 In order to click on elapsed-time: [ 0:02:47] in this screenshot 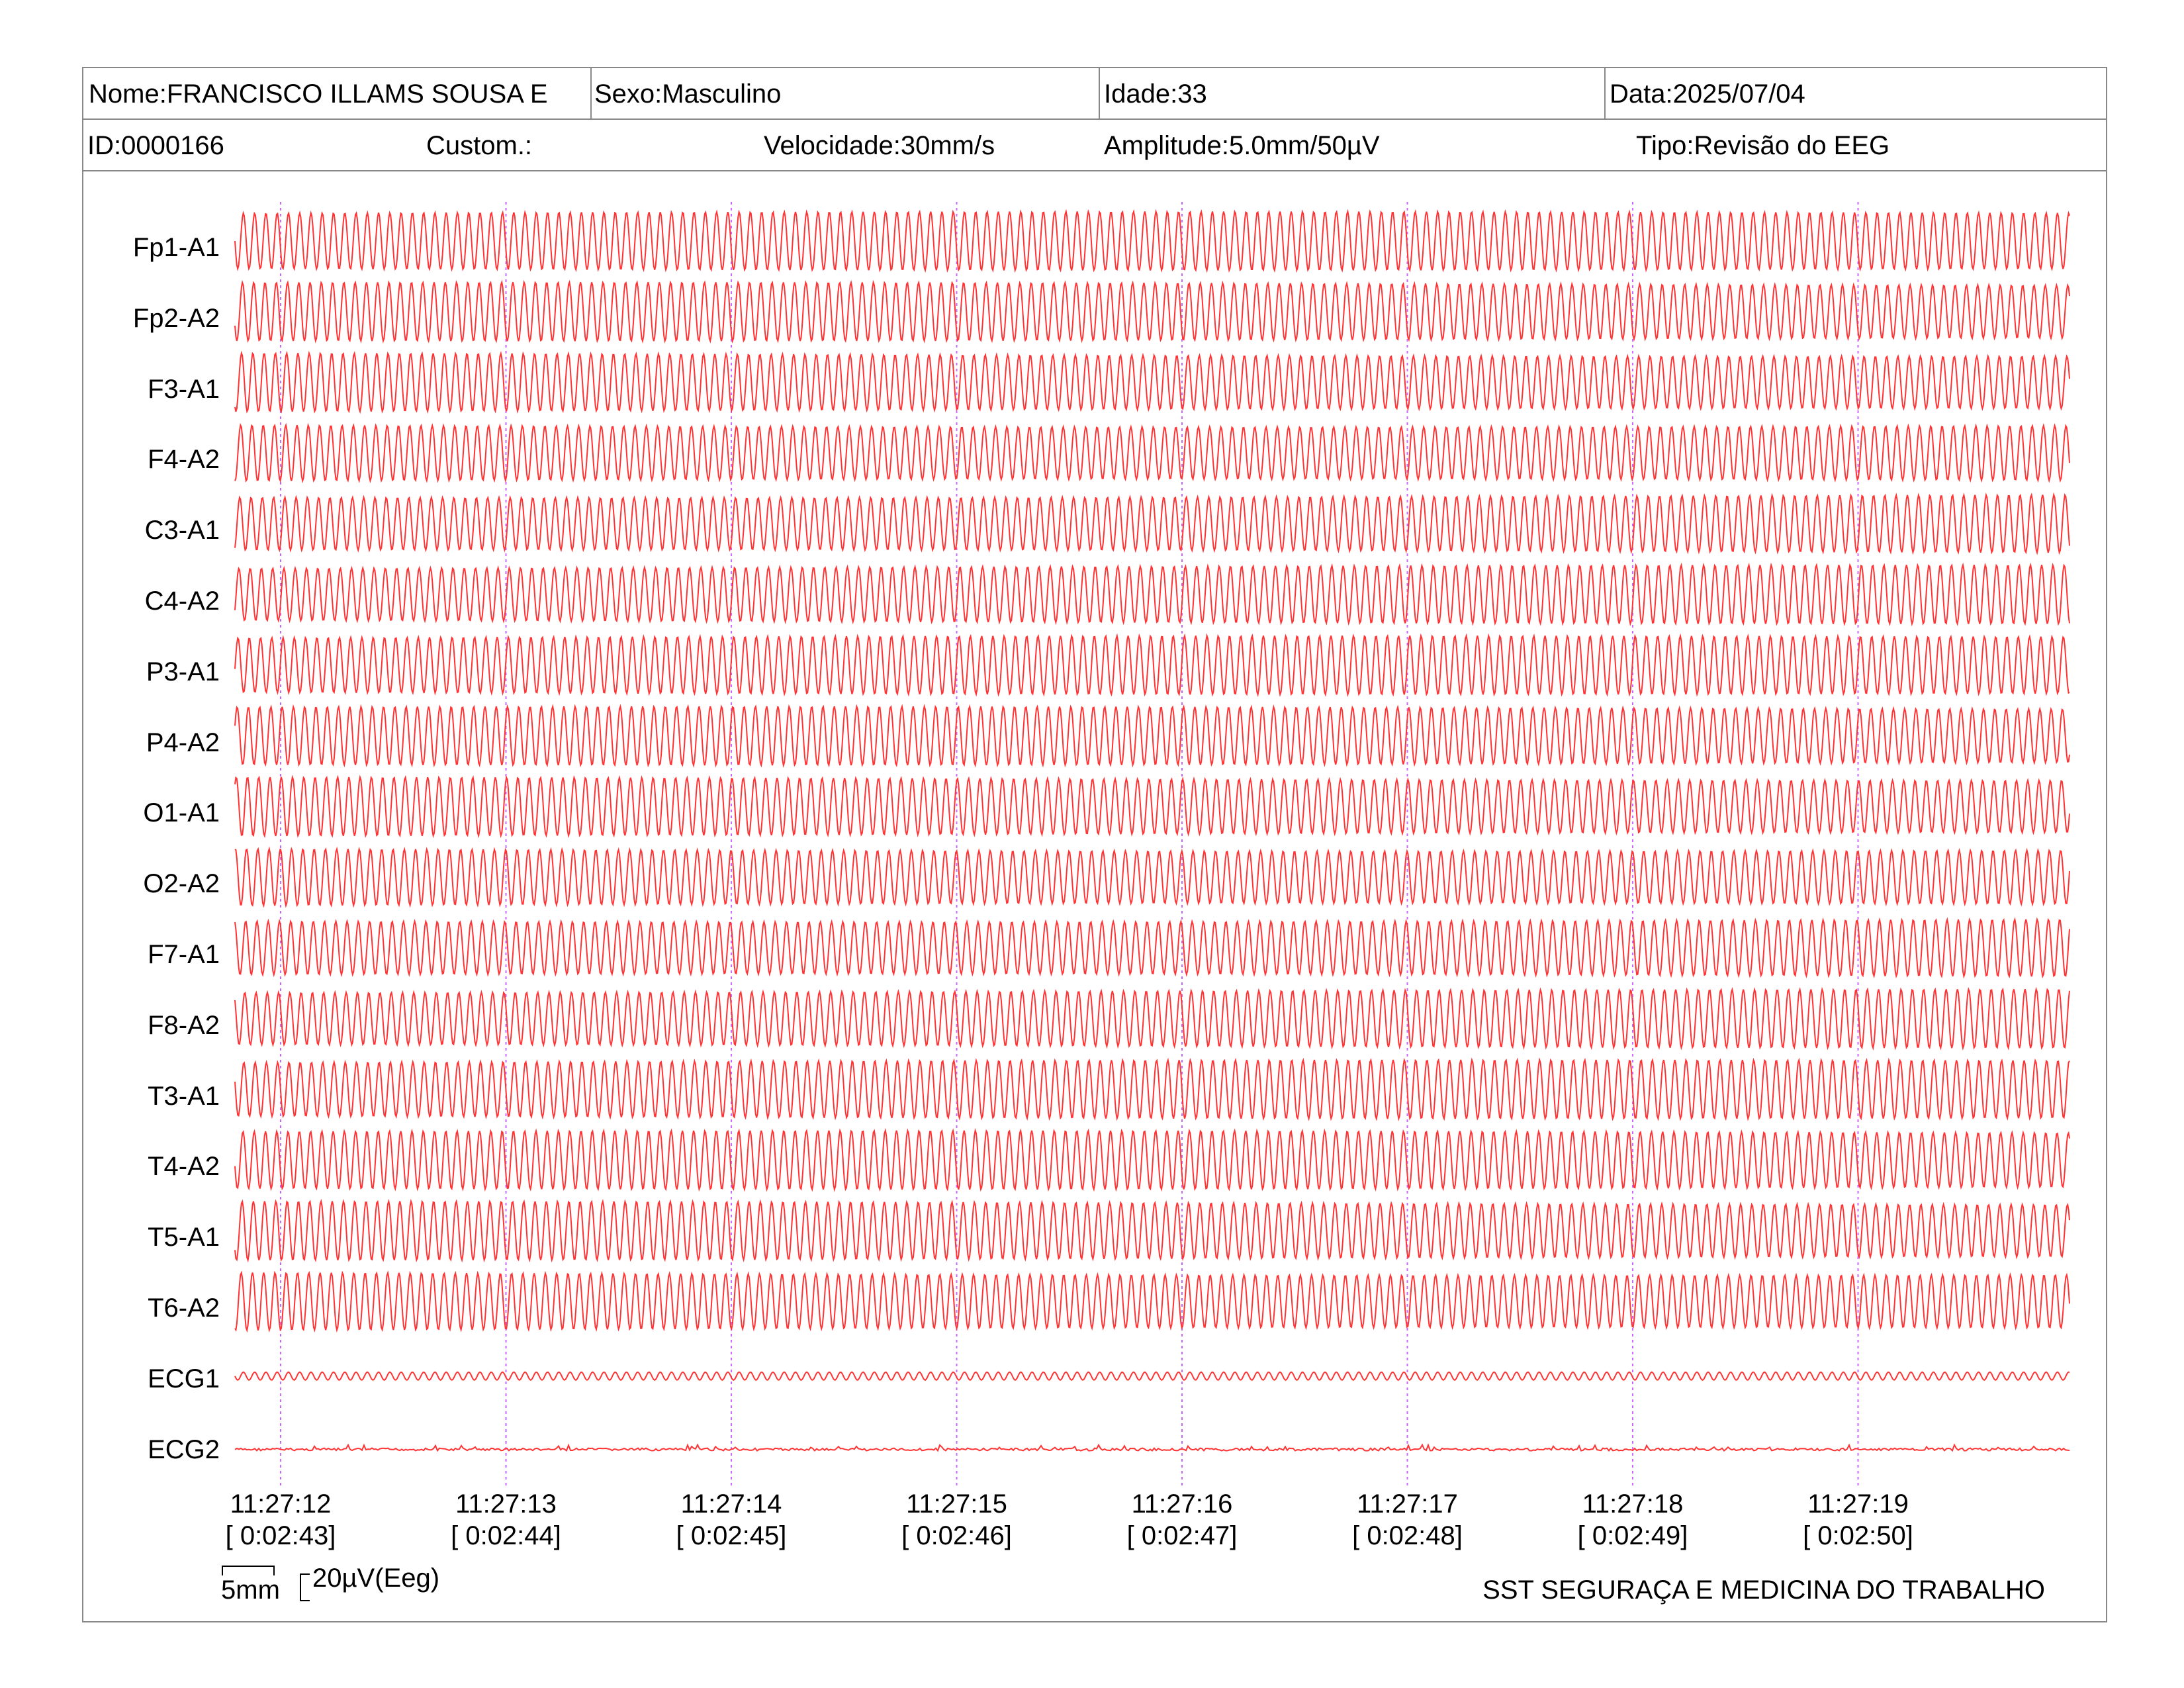, I will do `click(1182, 1535)`.